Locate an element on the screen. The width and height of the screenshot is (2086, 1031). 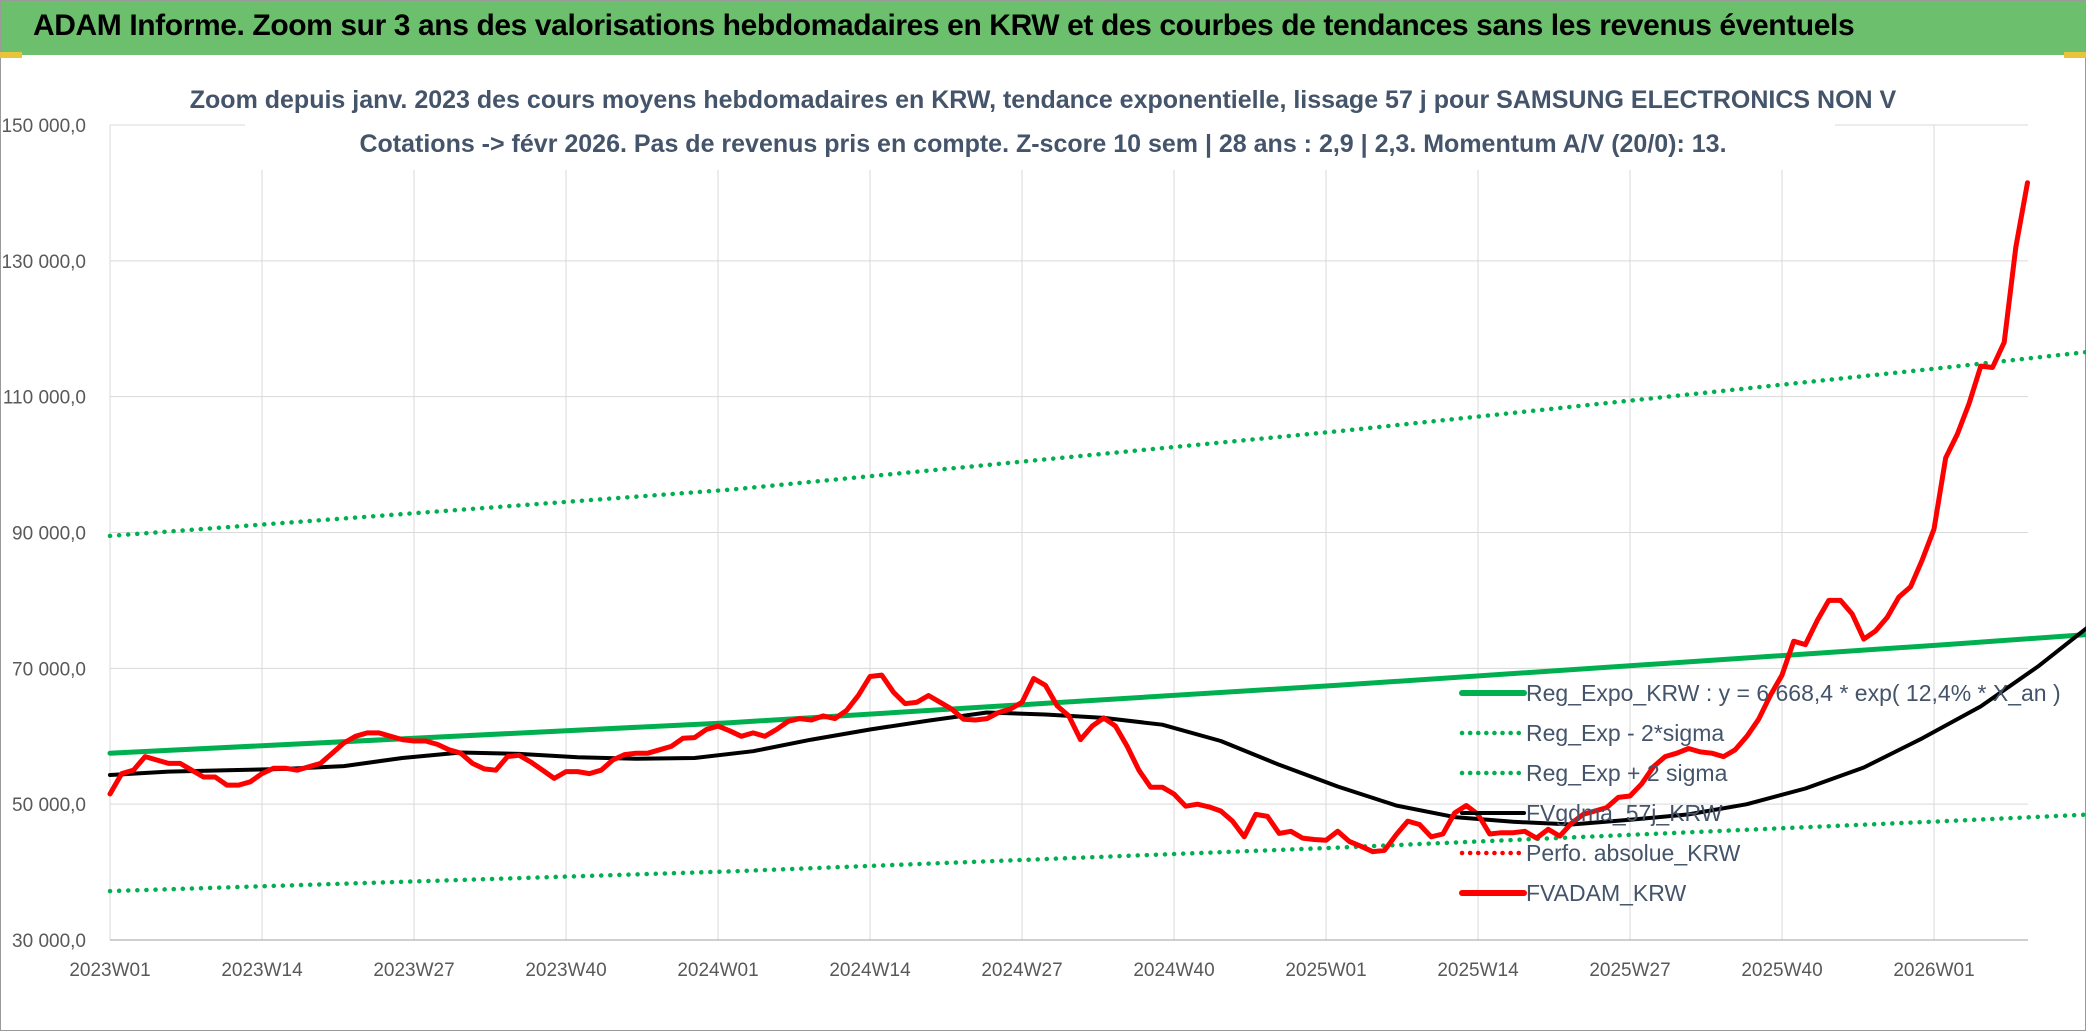
x-tick-label: 2024W01 is located at coordinates (717, 970).